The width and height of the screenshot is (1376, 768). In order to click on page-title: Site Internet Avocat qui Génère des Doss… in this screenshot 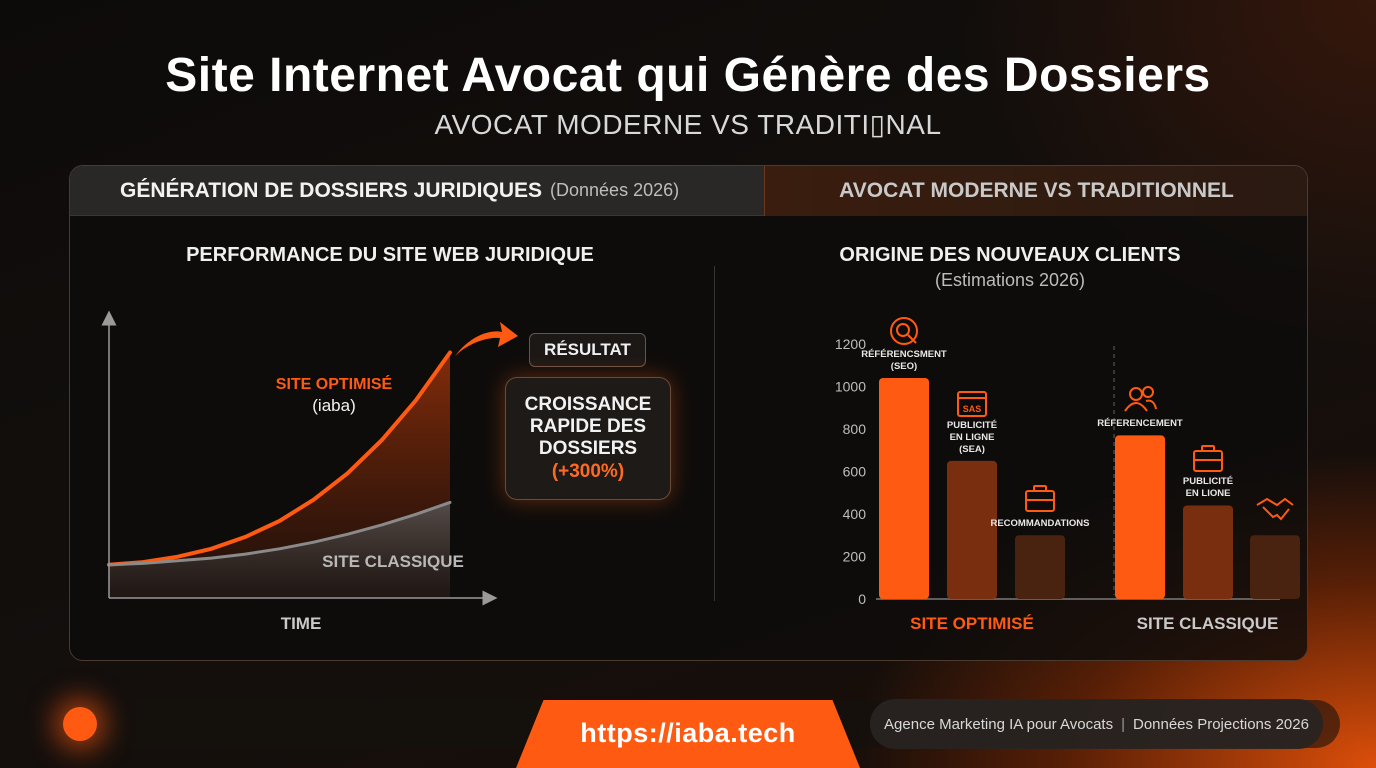, I will do `click(688, 75)`.